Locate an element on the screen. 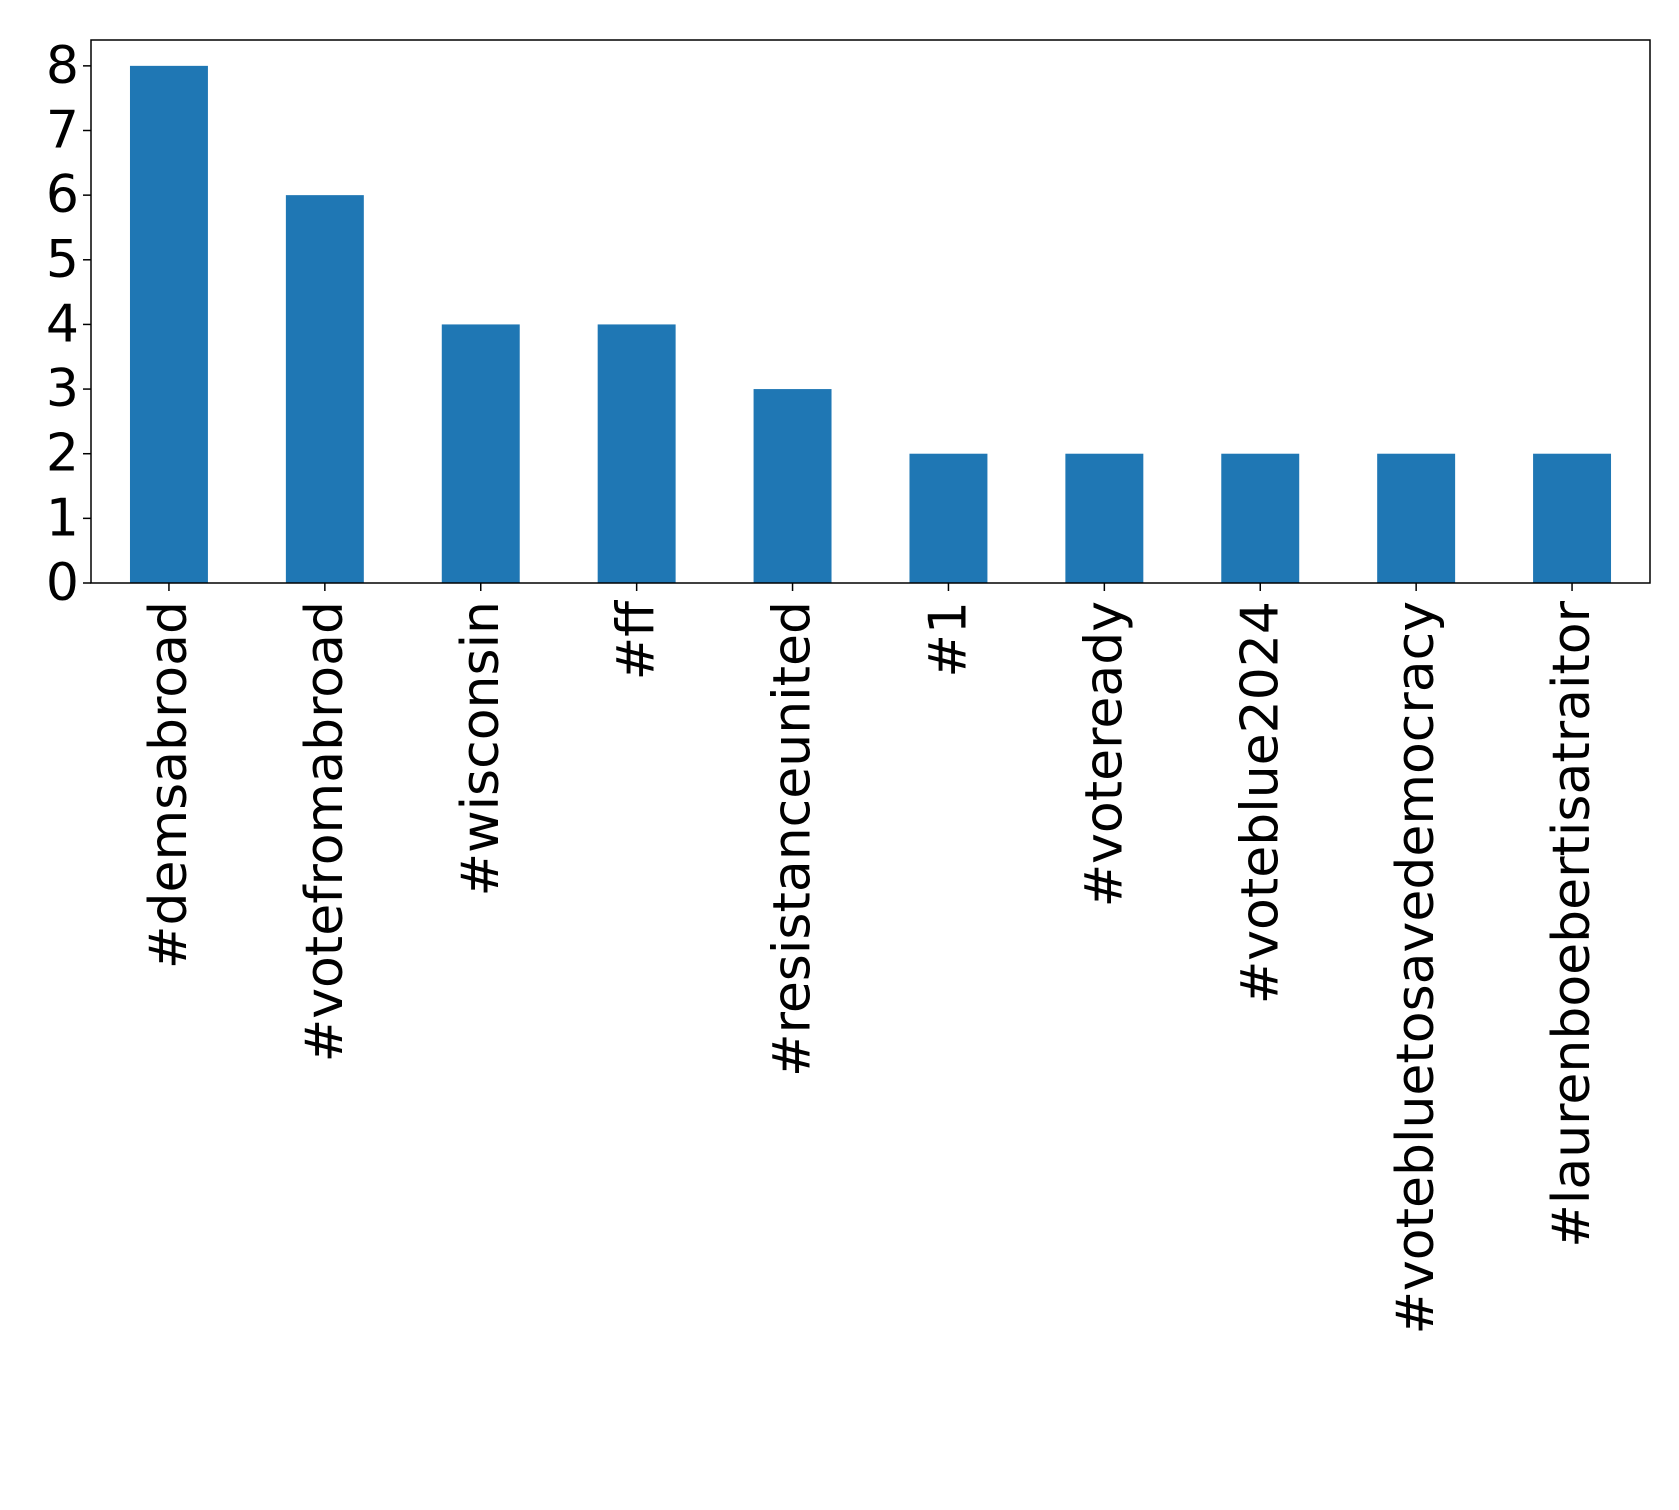 This screenshot has width=1679, height=1510. x-tick-label-5: #1 is located at coordinates (948, 639).